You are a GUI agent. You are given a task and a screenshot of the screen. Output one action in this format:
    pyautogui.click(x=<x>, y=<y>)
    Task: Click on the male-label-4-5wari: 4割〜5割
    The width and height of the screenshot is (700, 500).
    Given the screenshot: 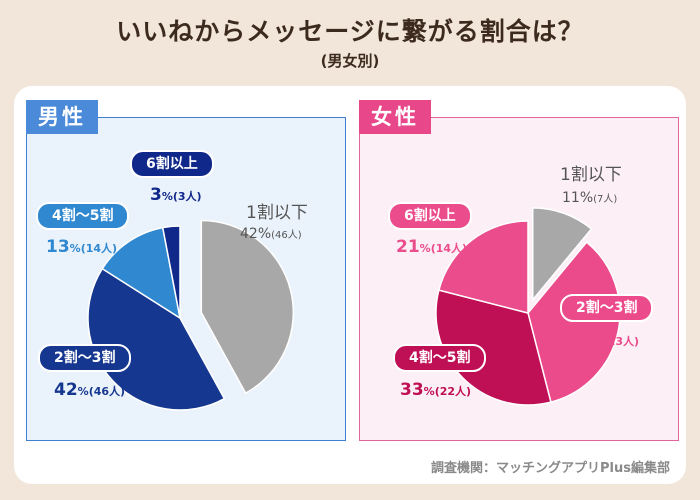 What is the action you would take?
    pyautogui.click(x=83, y=216)
    